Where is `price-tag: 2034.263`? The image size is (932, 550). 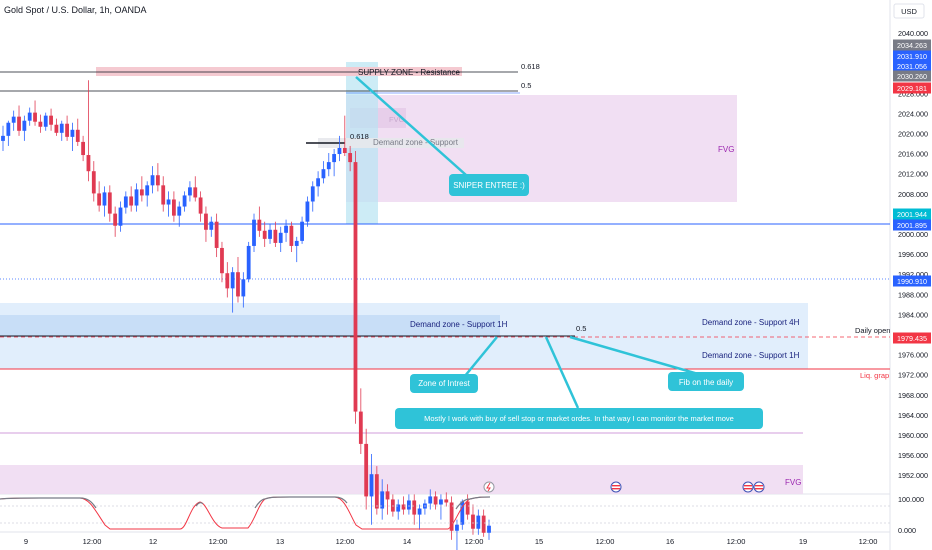 price-tag: 2034.263 is located at coordinates (912, 45).